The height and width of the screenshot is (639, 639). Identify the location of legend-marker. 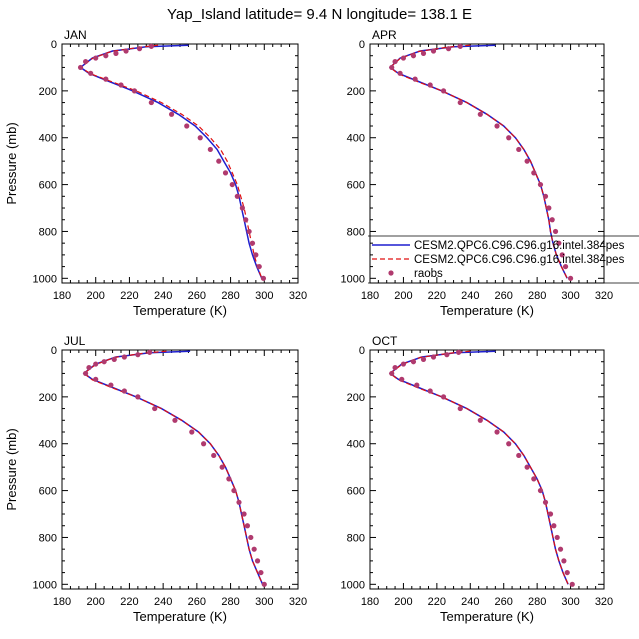
(391, 273).